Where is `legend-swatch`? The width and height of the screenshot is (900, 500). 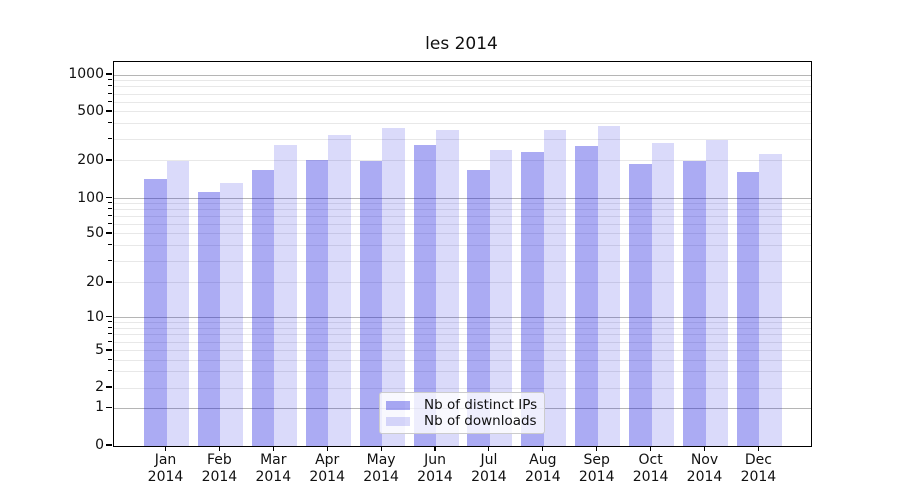
legend-swatch is located at coordinates (398, 421).